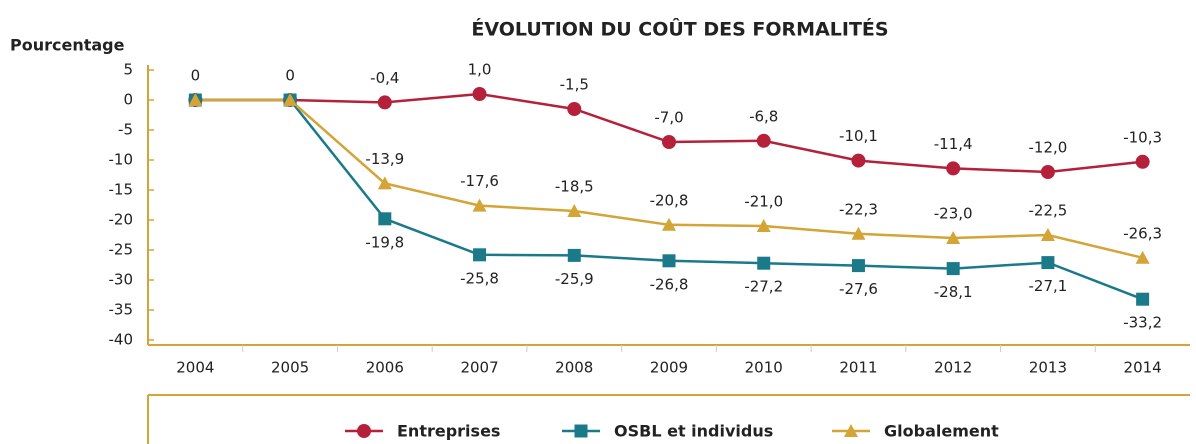  Describe the element at coordinates (764, 368) in the screenshot. I see `x-tick-label: 2010` at that location.